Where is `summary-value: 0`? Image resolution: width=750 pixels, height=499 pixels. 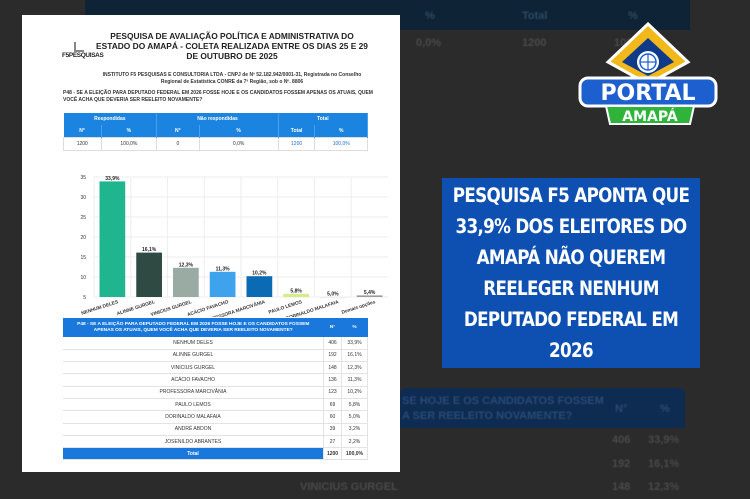 summary-value: 0 is located at coordinates (178, 143).